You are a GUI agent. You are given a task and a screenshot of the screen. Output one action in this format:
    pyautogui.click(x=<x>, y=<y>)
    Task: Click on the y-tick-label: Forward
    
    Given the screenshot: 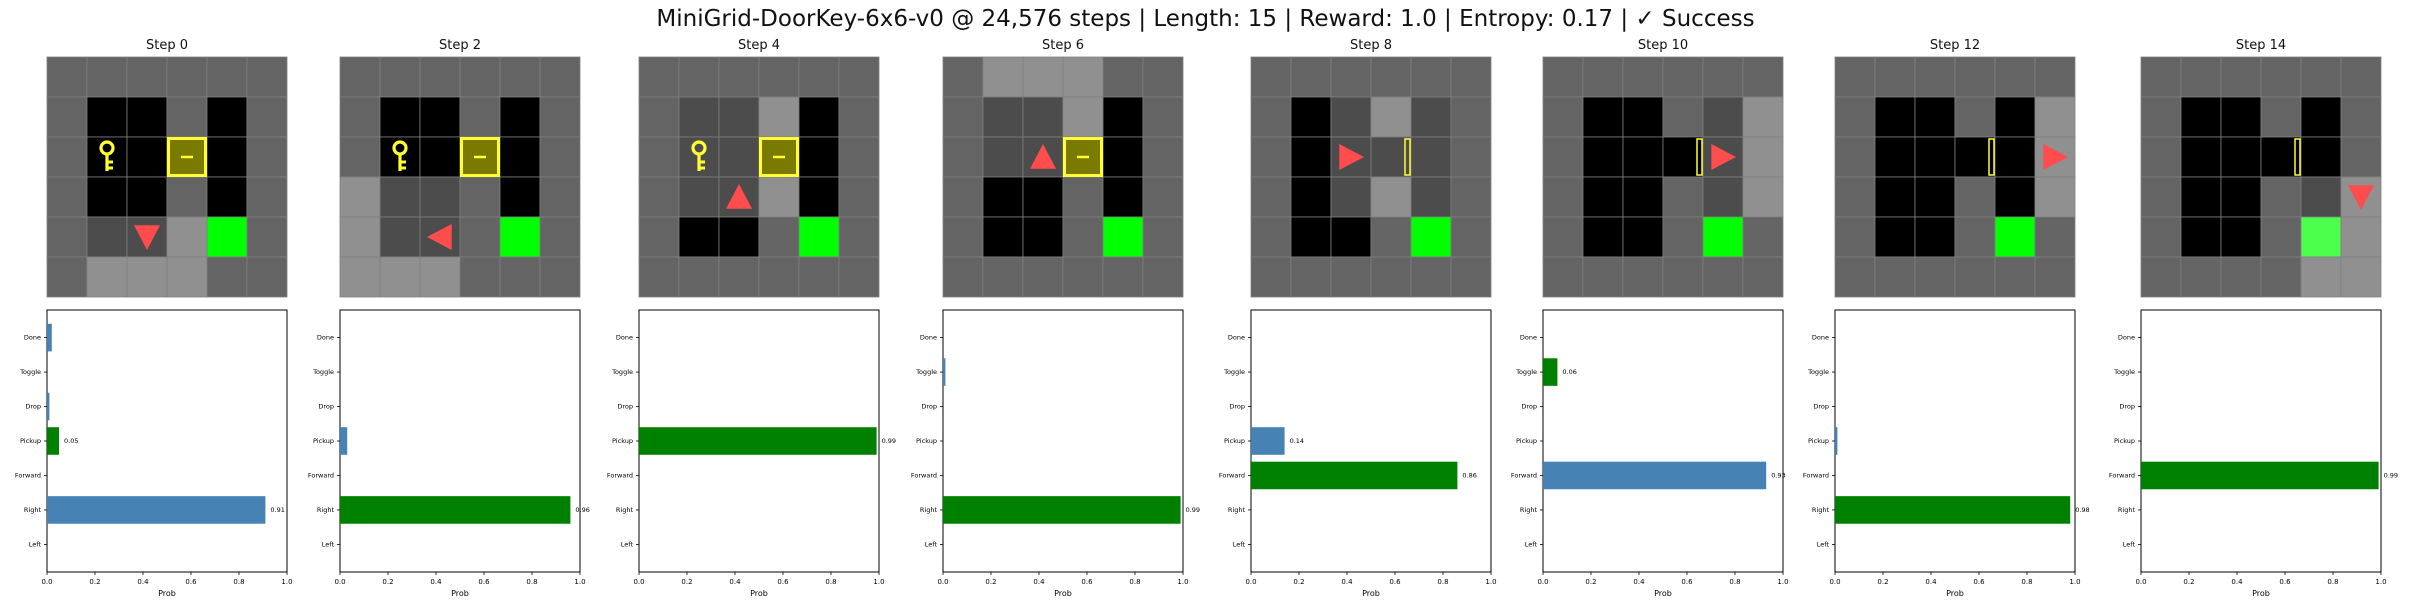 What is the action you would take?
    pyautogui.click(x=1524, y=475)
    